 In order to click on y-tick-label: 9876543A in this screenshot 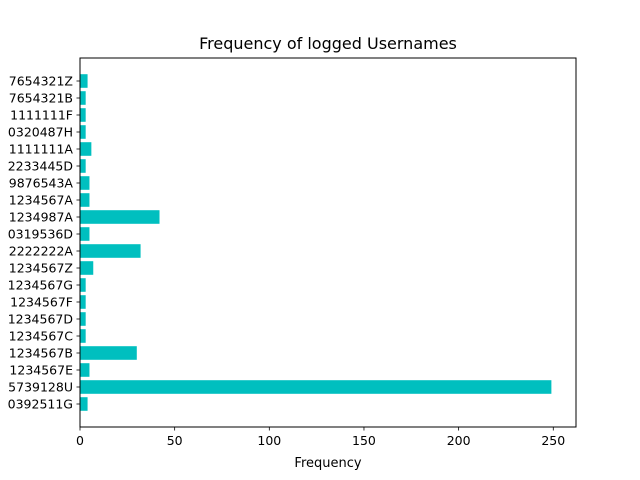, I will do `click(41, 183)`.